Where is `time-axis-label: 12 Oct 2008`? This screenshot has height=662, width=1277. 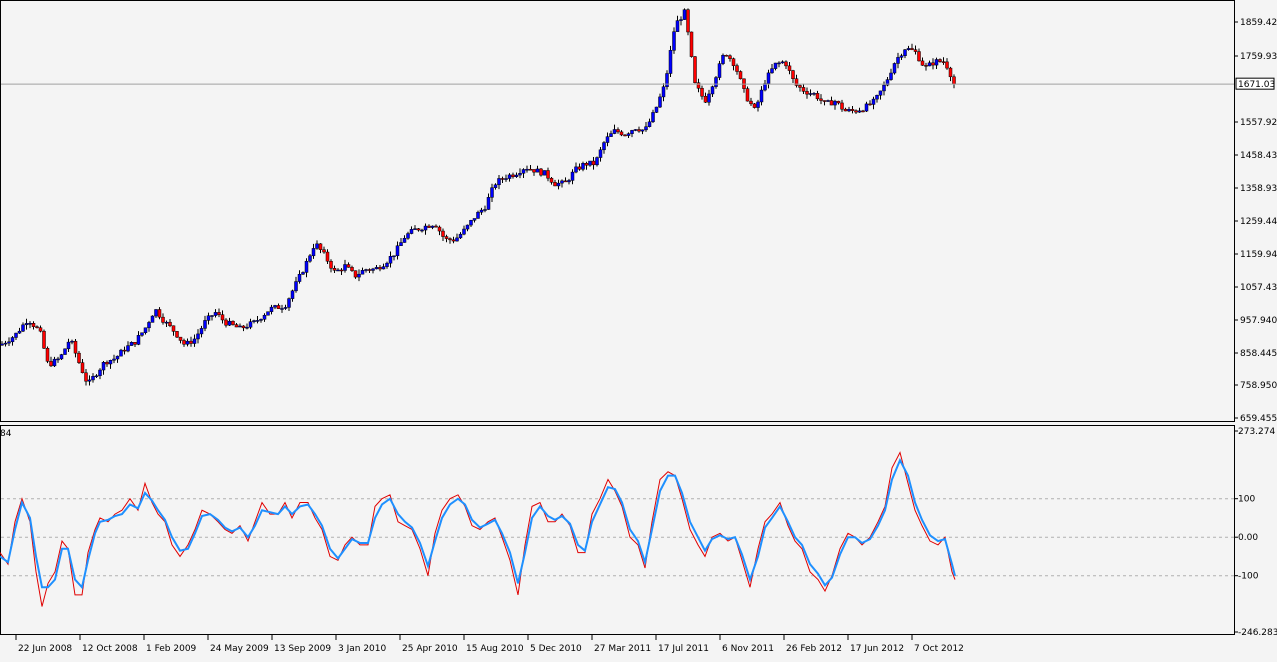
time-axis-label: 12 Oct 2008 is located at coordinates (110, 649).